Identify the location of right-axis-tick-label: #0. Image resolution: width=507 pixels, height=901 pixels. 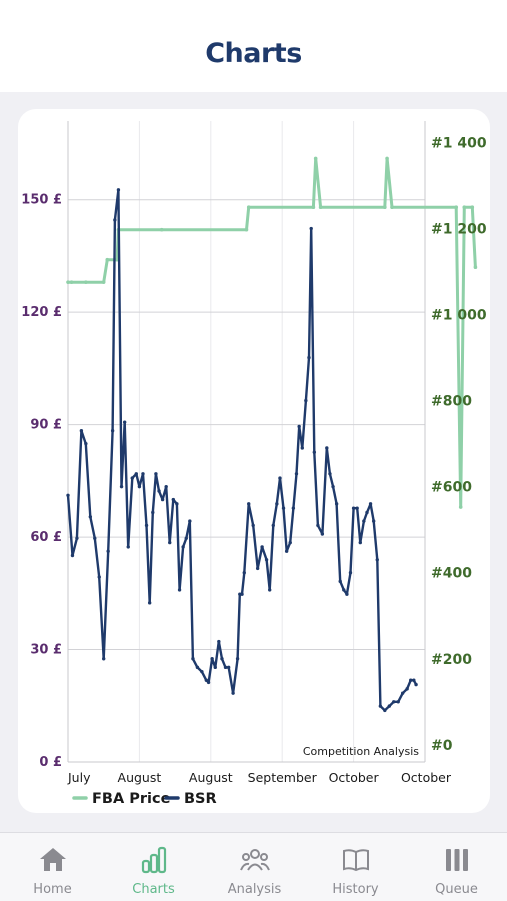
(442, 746).